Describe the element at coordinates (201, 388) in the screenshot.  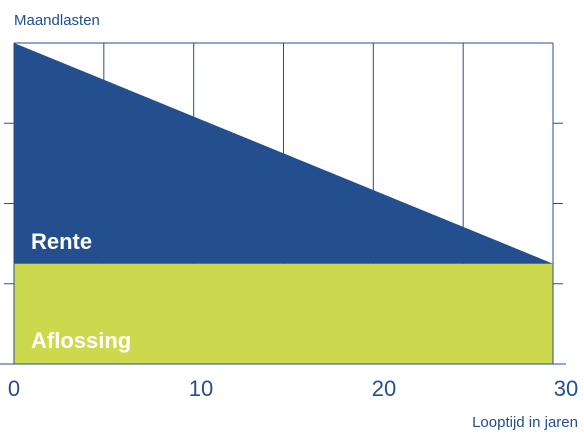
I see `x-tick-label-10: 10` at that location.